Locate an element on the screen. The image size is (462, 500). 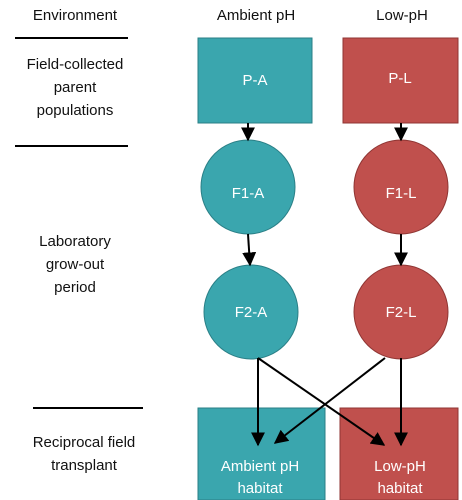
row-label: period is located at coordinates (75, 287).